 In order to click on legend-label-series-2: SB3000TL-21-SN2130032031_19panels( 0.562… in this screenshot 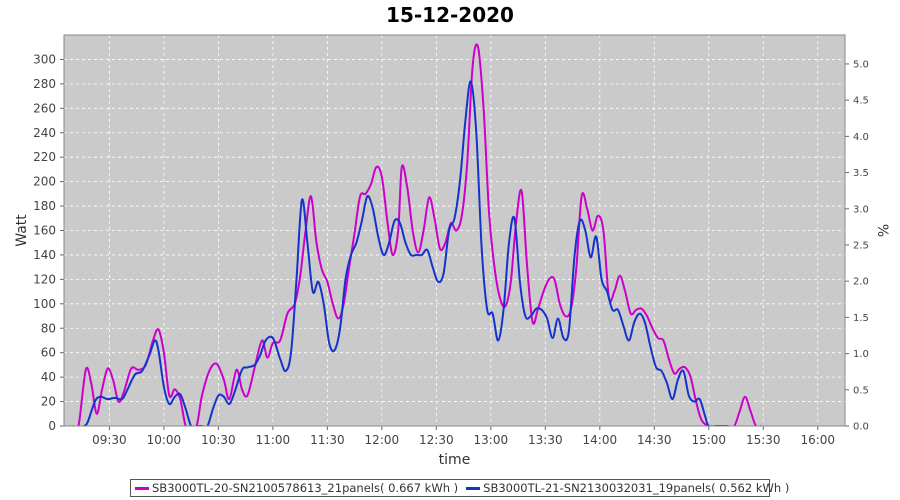, I will do `click(636, 488)`.